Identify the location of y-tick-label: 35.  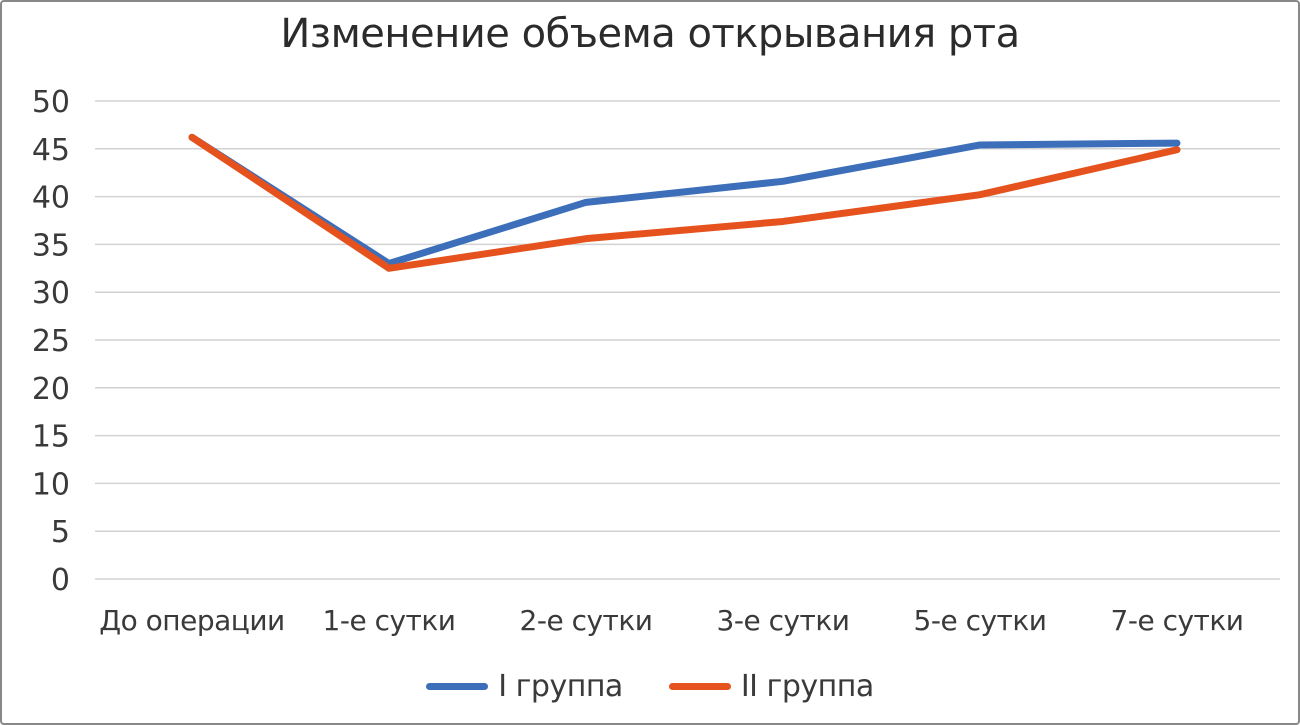
(51, 245).